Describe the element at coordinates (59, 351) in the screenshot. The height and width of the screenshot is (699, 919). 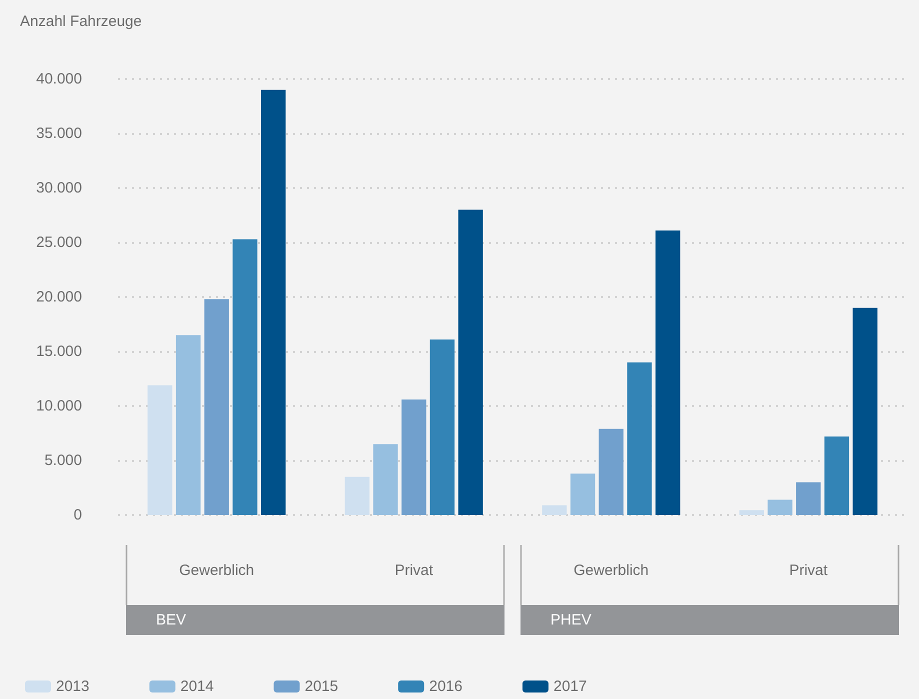
I see `y-tick-label: 15.000` at that location.